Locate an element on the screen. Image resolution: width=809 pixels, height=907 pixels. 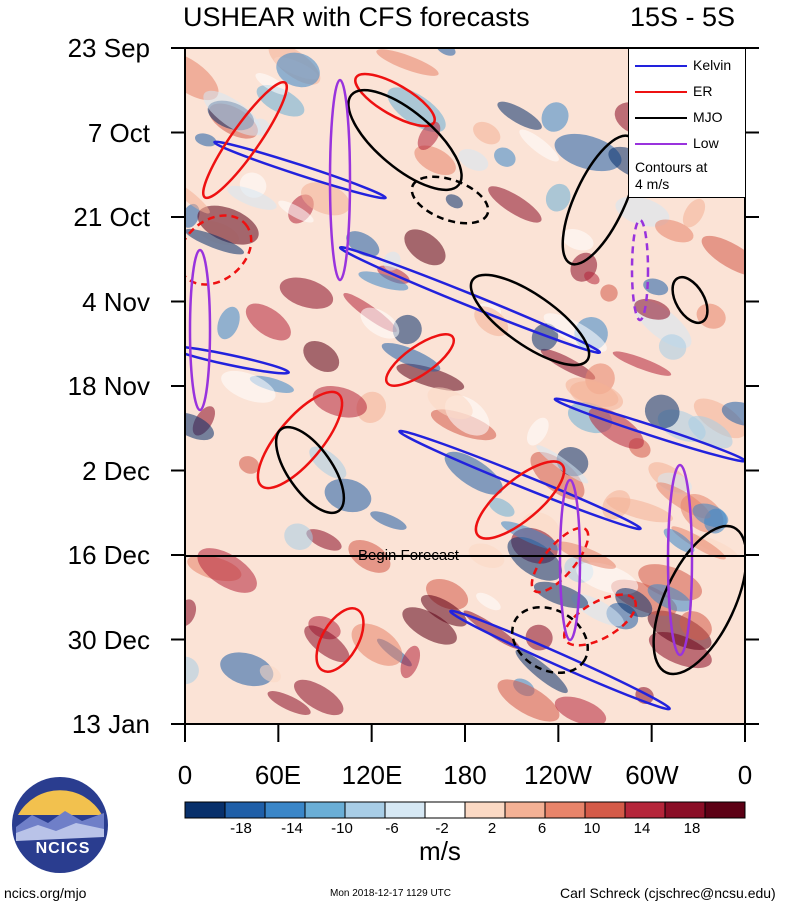
contour-kelvin is located at coordinates (649, 430).